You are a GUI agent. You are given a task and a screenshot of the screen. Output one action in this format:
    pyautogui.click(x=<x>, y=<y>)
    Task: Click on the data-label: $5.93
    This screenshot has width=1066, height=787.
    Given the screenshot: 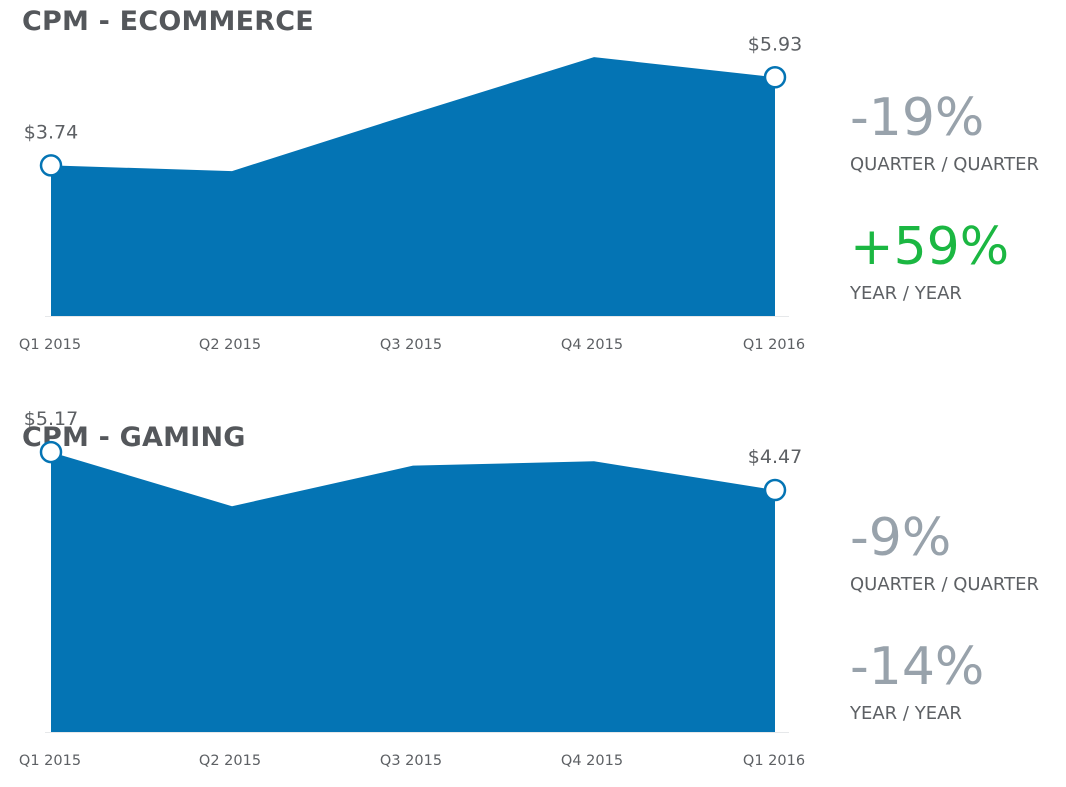 What is the action you would take?
    pyautogui.click(x=775, y=44)
    